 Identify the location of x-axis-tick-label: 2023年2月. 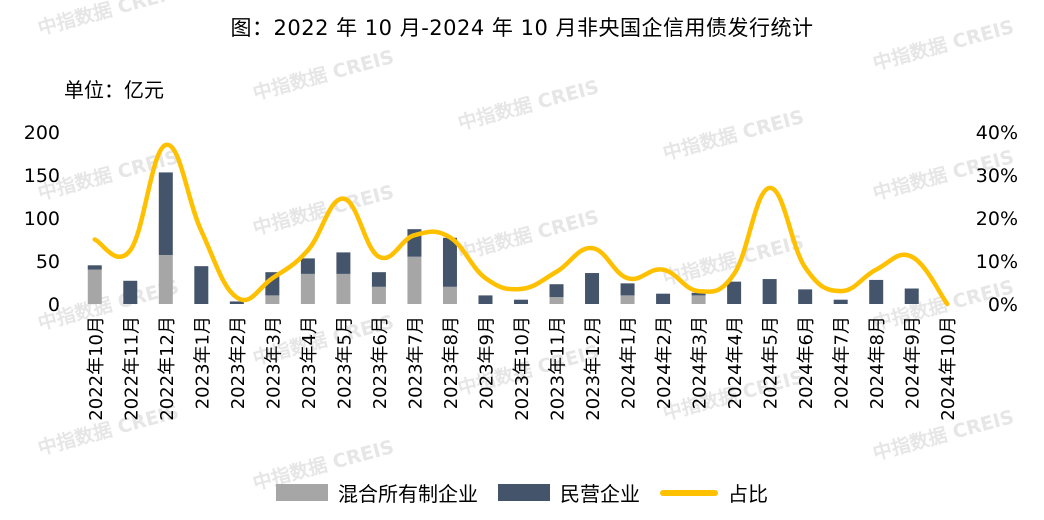
(238, 362).